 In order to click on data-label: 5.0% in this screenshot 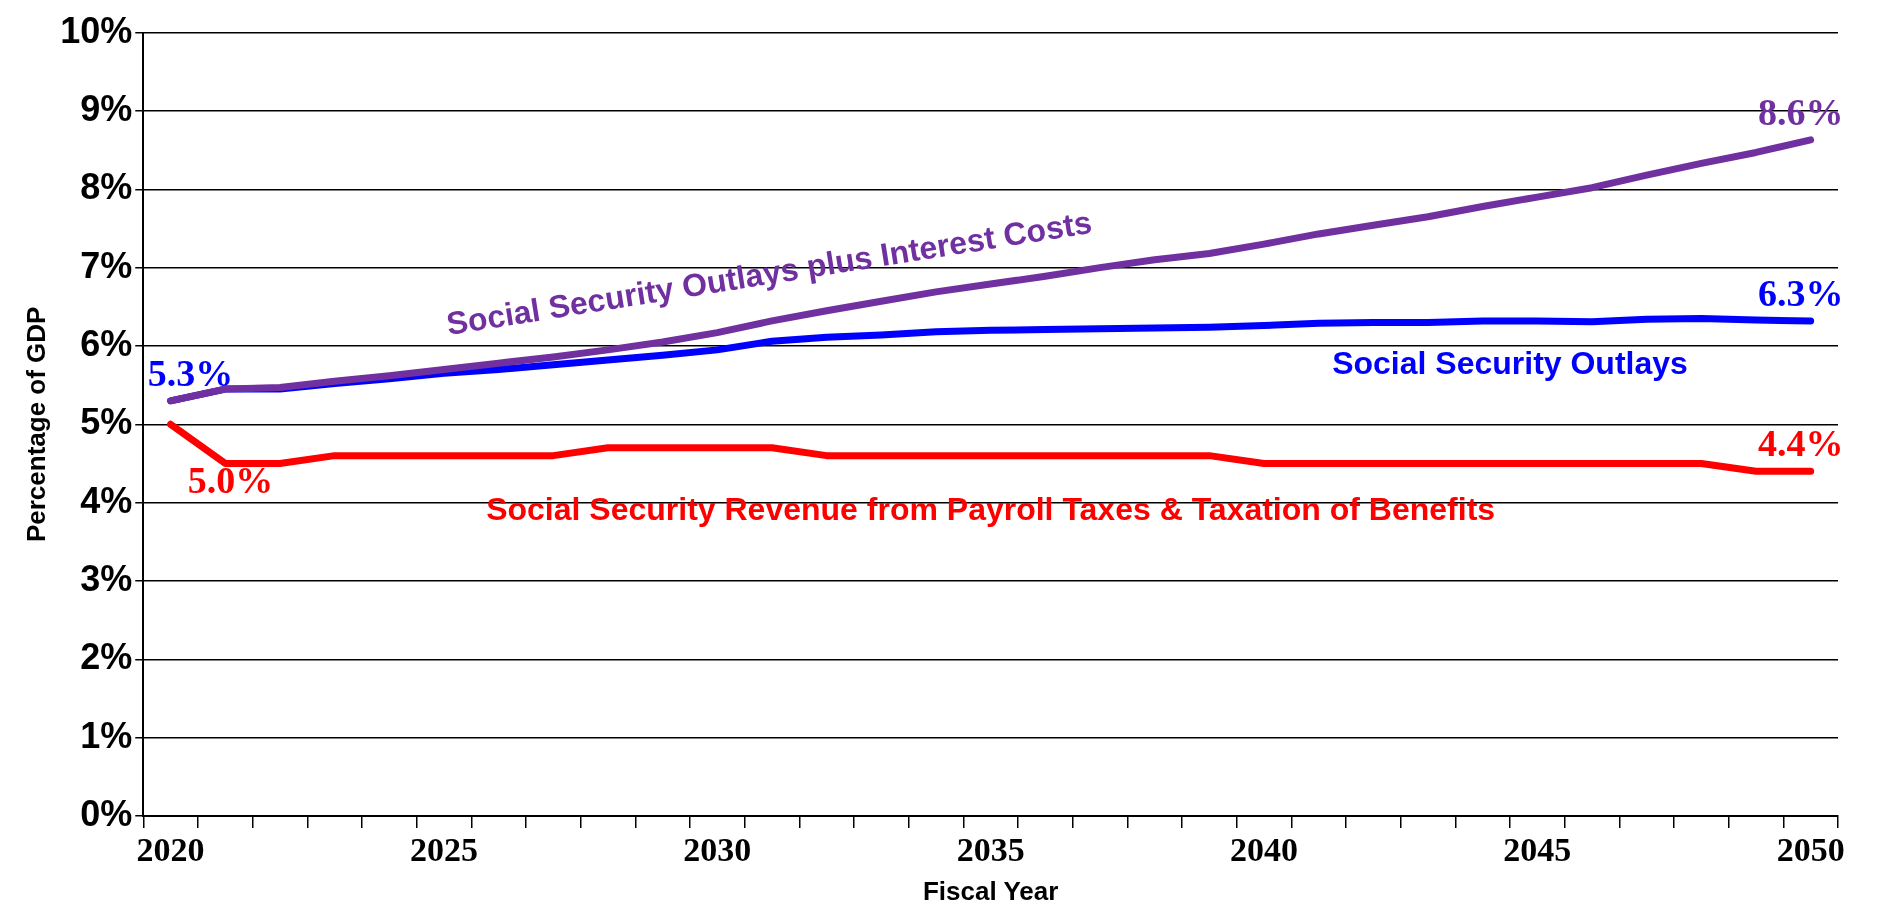, I will do `click(230, 480)`.